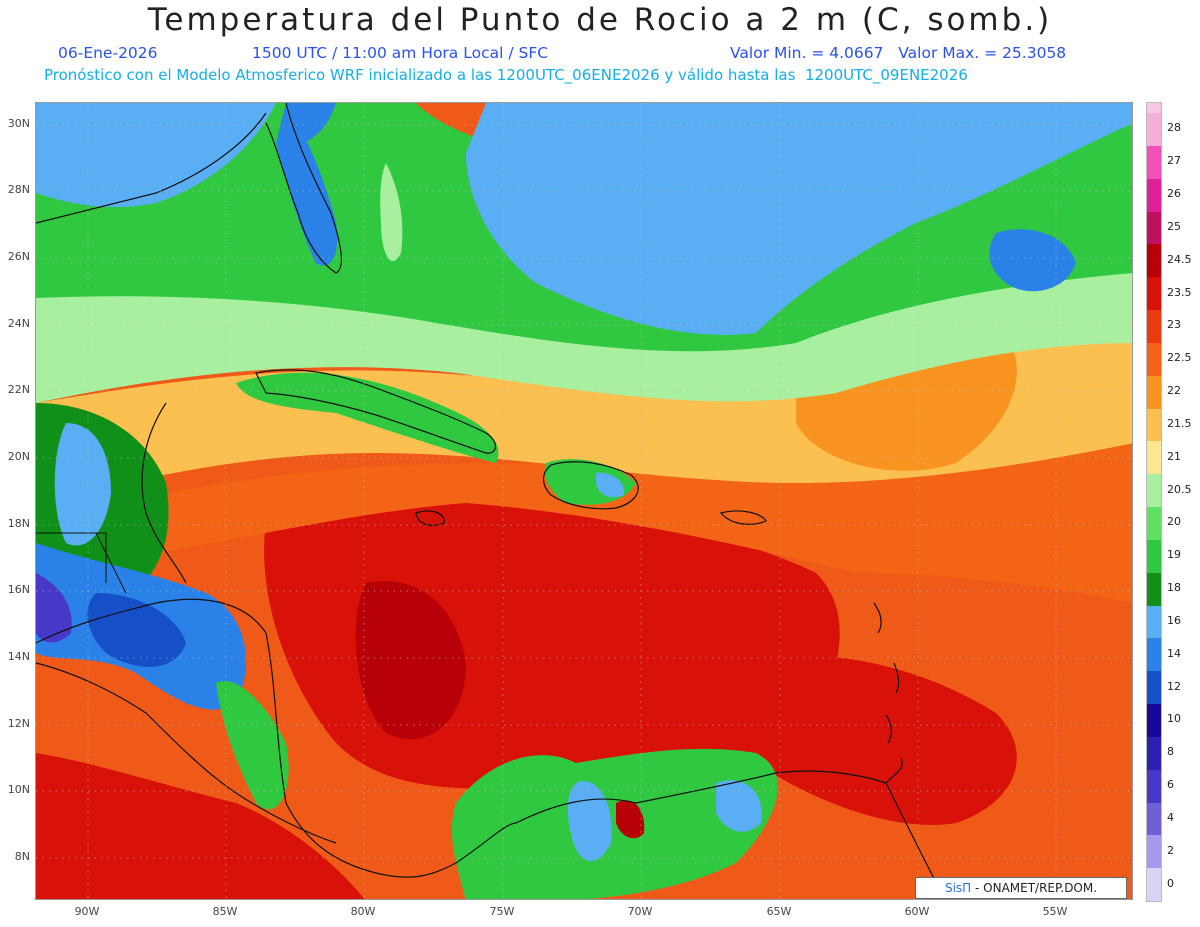  What do you see at coordinates (640, 911) in the screenshot?
I see `lon-label: 70W` at bounding box center [640, 911].